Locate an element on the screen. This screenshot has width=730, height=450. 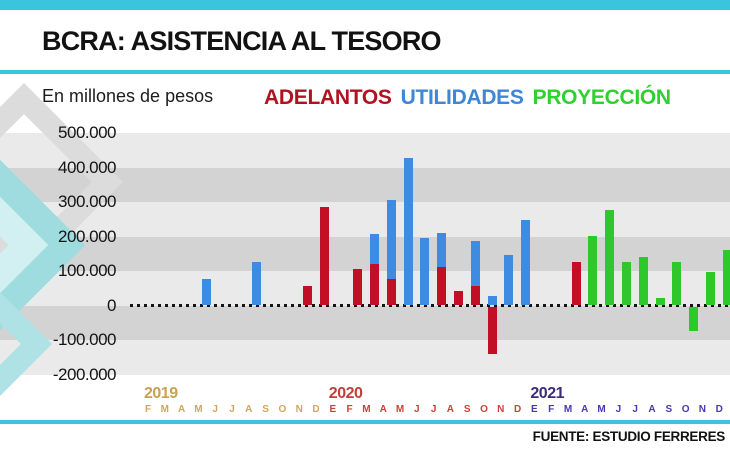
y-tick-label: 0 is located at coordinates (111, 305).